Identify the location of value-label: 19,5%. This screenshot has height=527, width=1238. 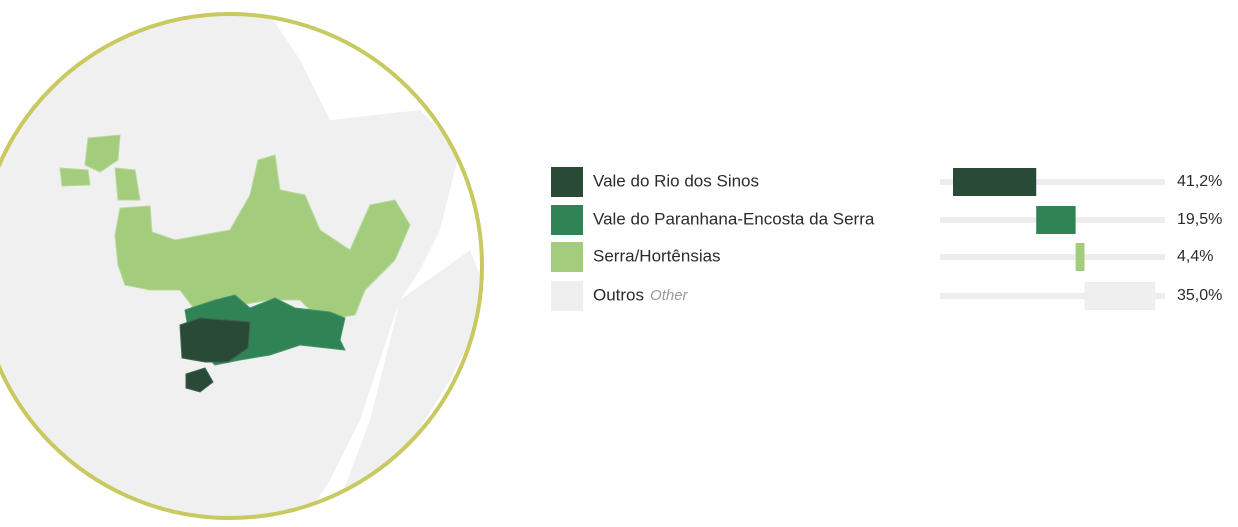
(1199, 219).